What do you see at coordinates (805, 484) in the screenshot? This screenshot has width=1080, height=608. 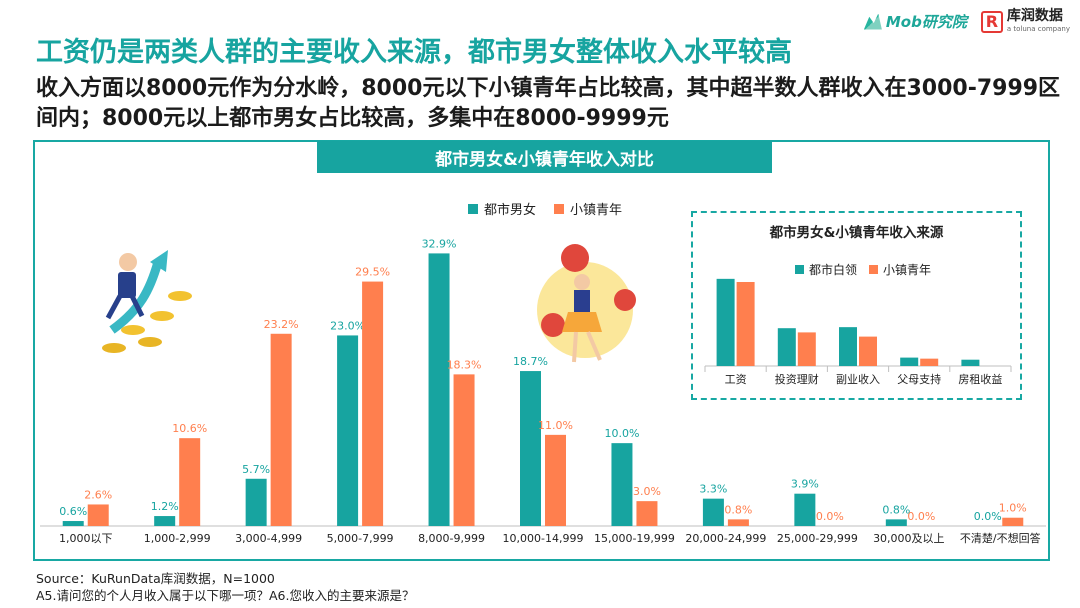 I see `data-label-urban: 3.9%` at bounding box center [805, 484].